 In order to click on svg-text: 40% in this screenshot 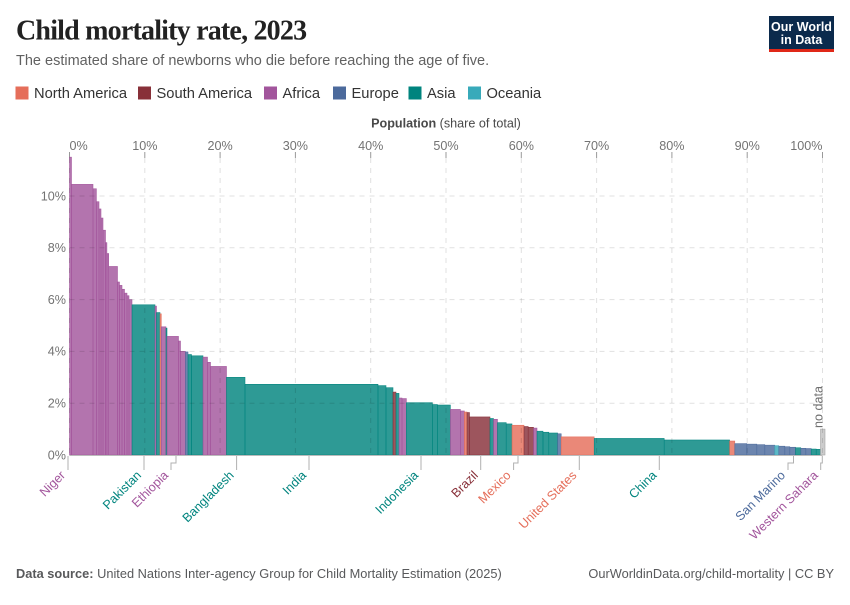, I will do `click(370, 146)`.